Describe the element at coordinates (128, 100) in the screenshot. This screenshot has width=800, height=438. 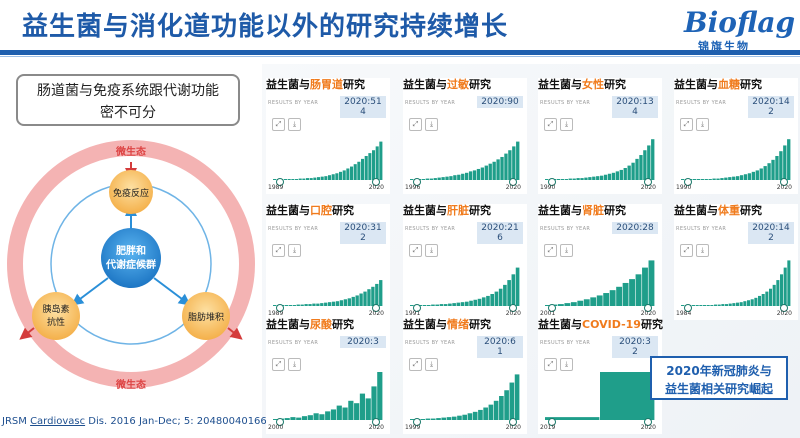
I see `gut-immune-callout: 肠道菌与免疫系统跟代谢功能 密不可分` at that location.